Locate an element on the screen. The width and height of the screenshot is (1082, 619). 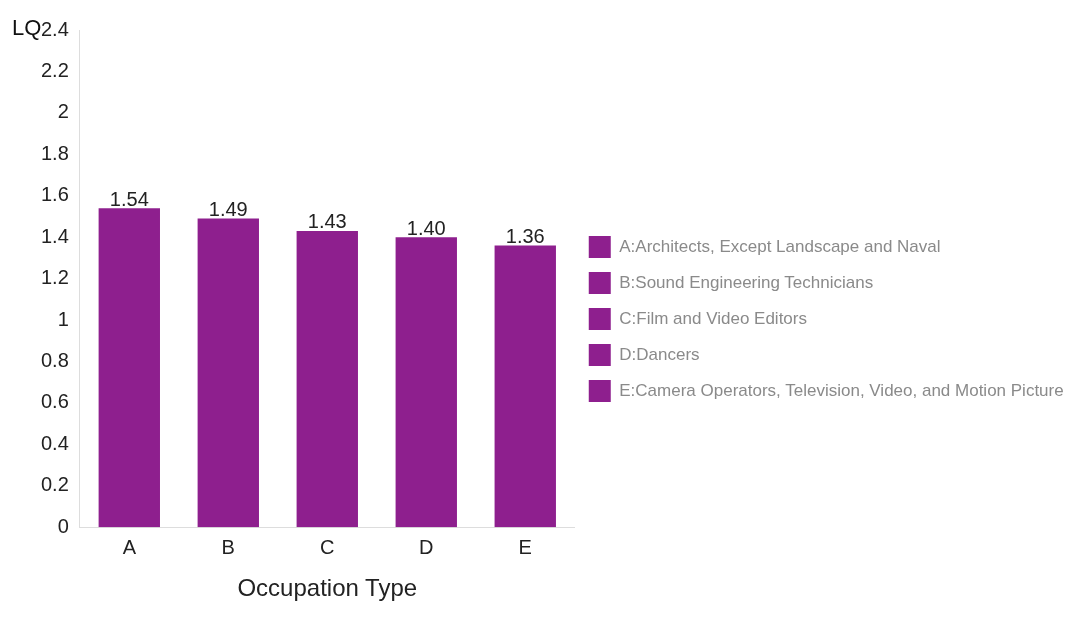
y-tick-label: 0.8 is located at coordinates (54, 359).